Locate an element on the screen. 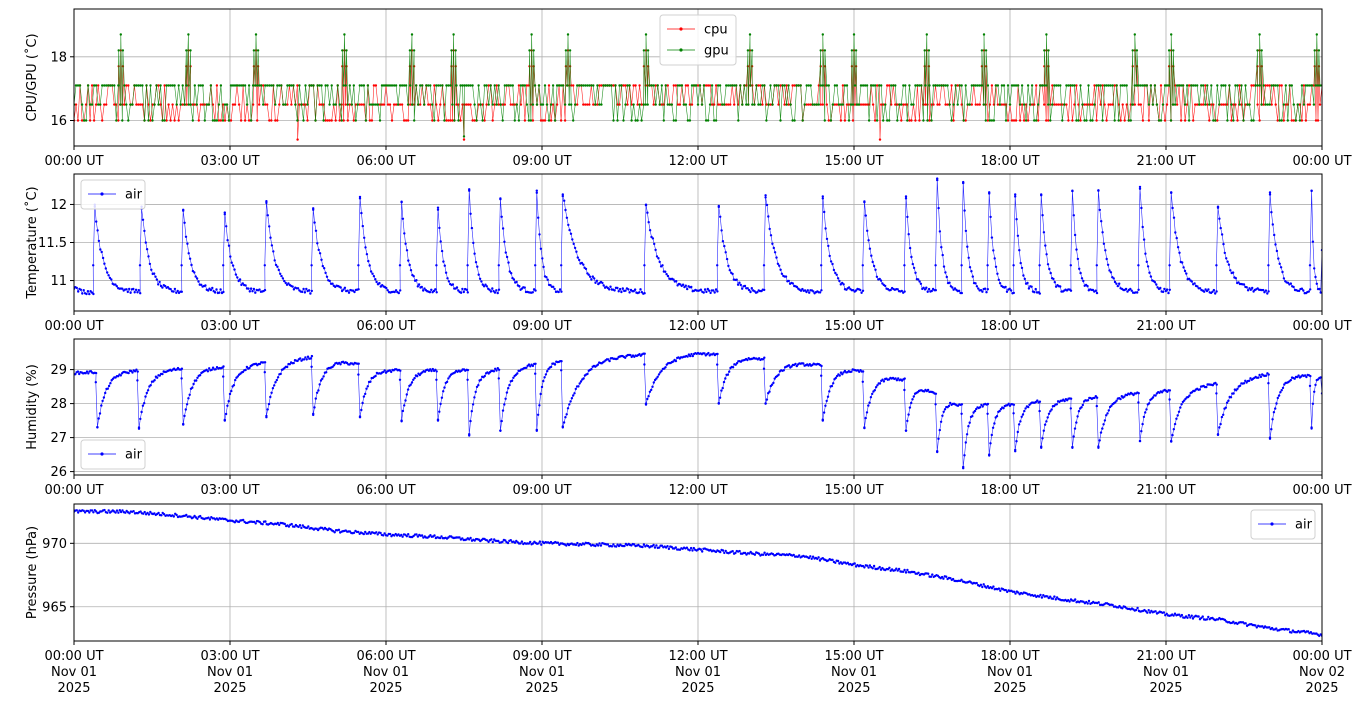 The width and height of the screenshot is (1363, 707). y-tick-label: 29 is located at coordinates (58, 370).